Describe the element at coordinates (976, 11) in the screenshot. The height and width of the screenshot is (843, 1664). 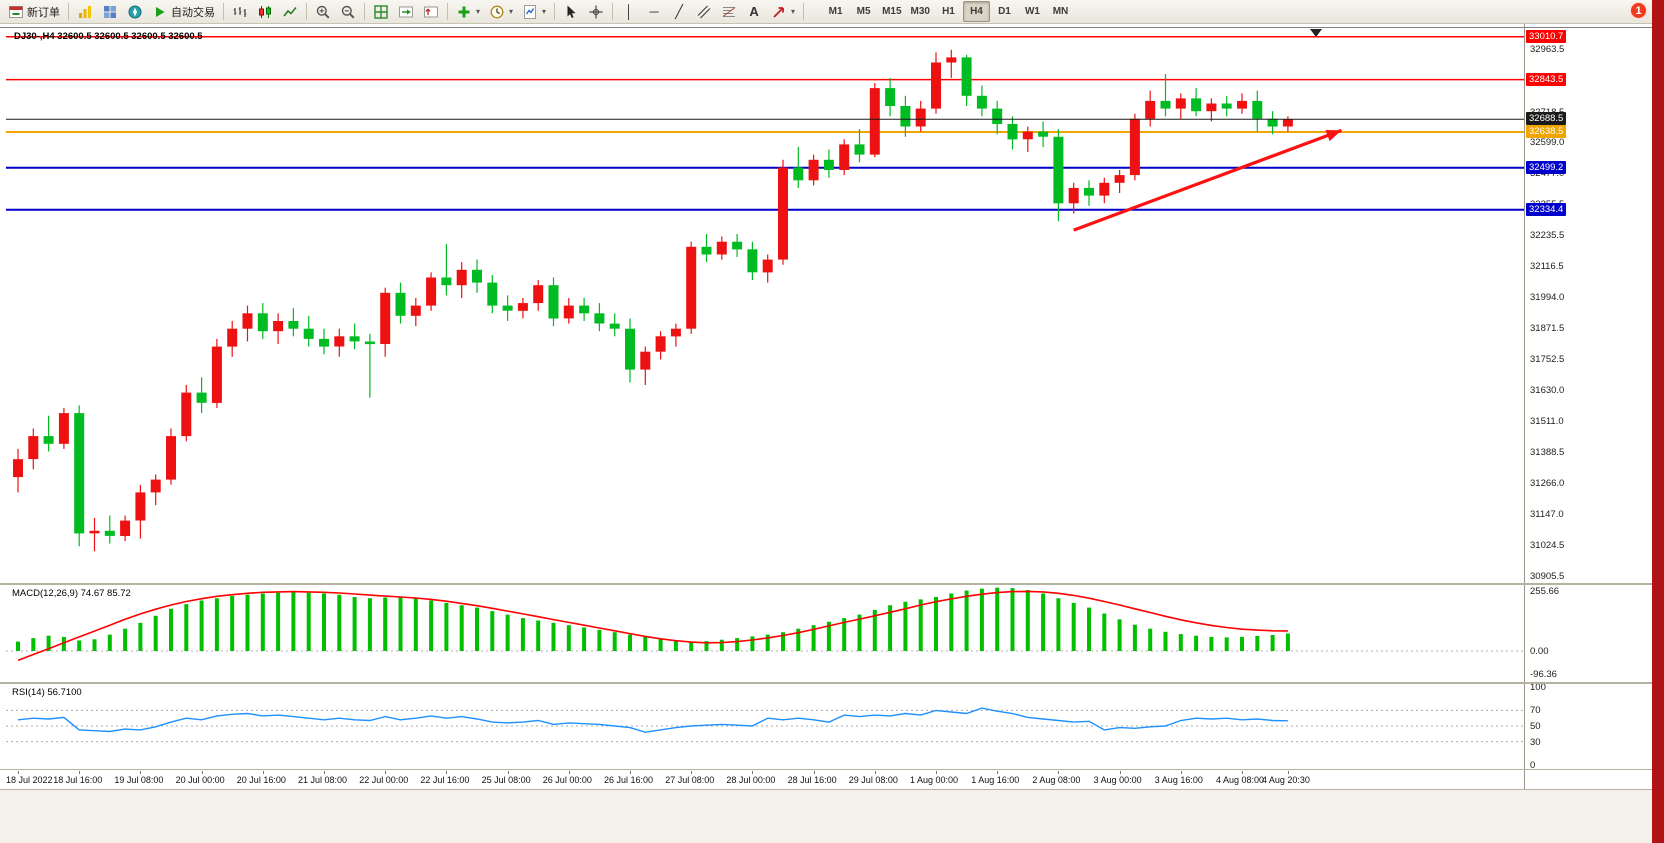
I see `timeframe-button-h4: H4` at that location.